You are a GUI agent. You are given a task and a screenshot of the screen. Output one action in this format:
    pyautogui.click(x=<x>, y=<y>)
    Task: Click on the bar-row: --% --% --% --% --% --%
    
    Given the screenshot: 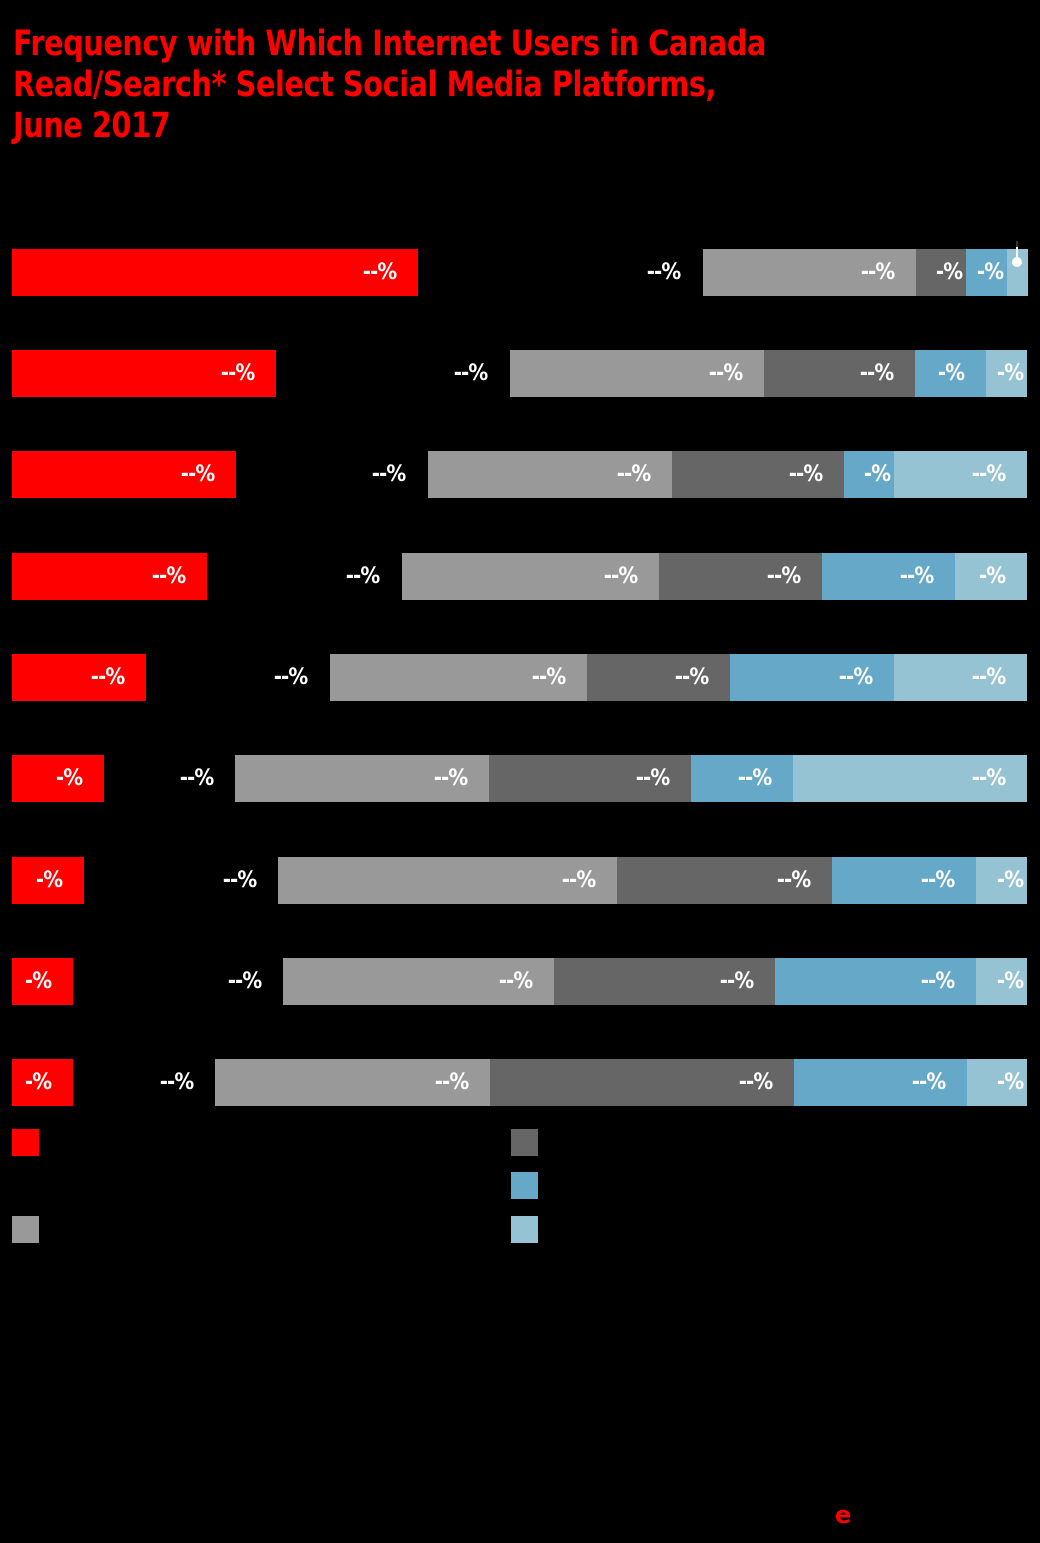 What is the action you would take?
    pyautogui.click(x=520, y=677)
    